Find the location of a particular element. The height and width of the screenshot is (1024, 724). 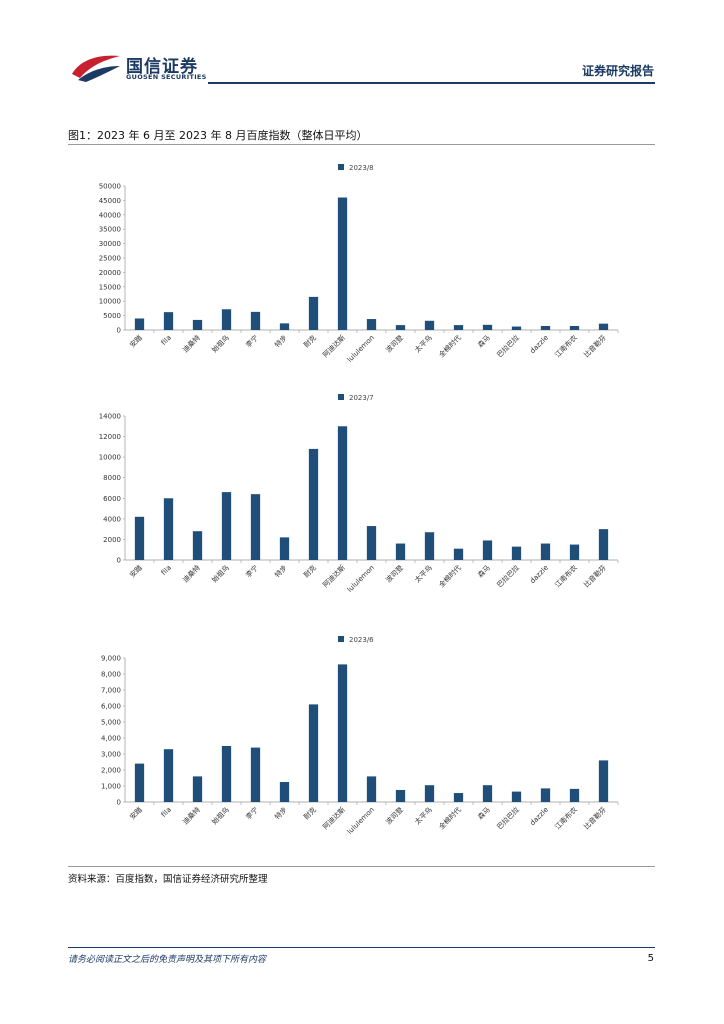

x-tick-label: dazzle is located at coordinates (538, 574).